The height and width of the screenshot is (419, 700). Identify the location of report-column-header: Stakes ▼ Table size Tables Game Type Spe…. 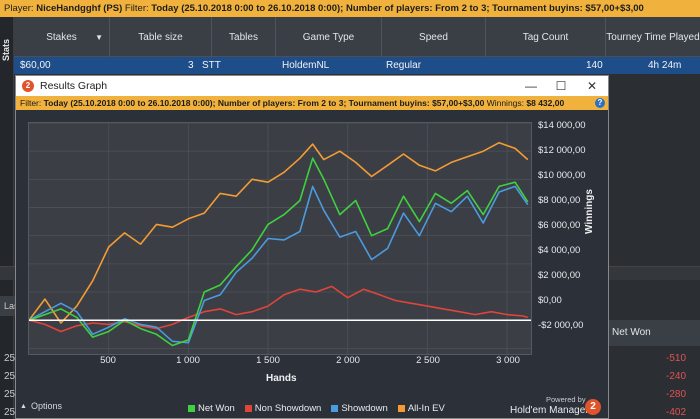
(357, 37).